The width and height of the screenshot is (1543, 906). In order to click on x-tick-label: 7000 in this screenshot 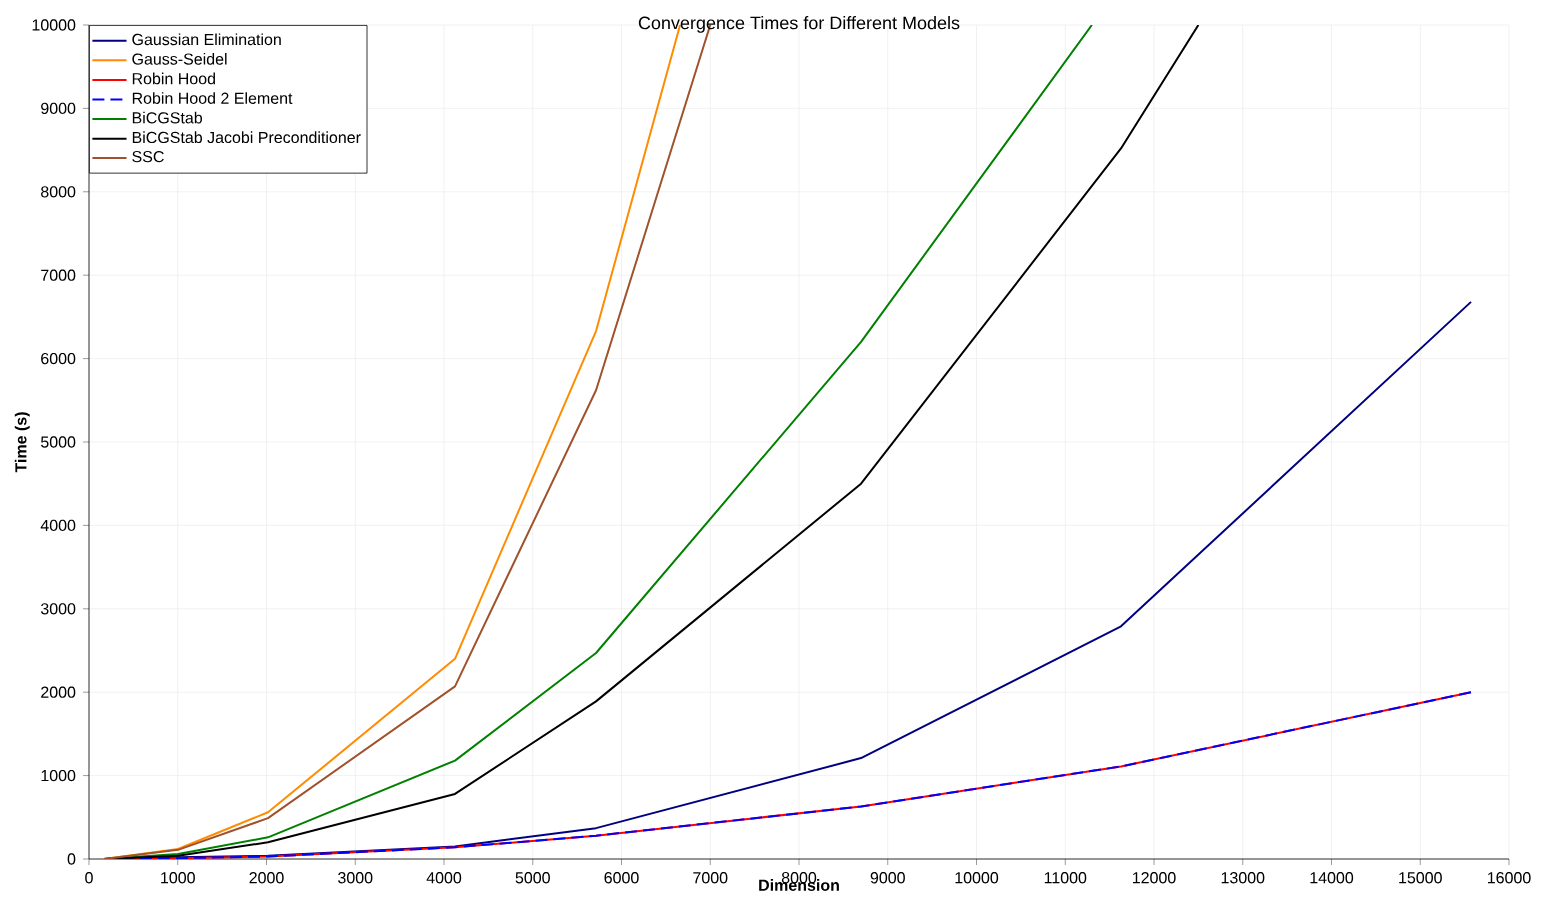, I will do `click(710, 878)`.